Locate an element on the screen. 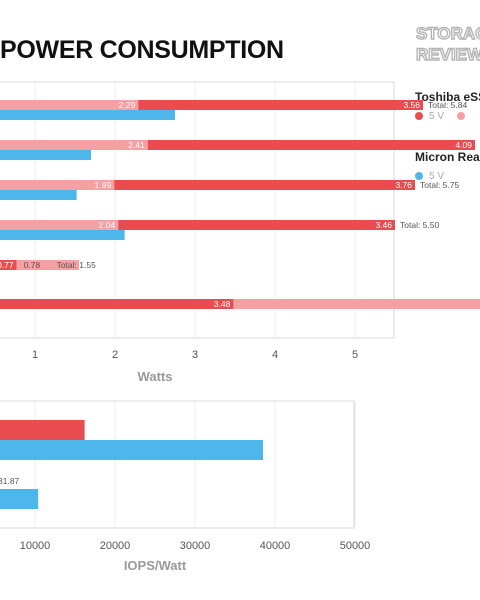  bar-total-label: Total: 5.50 is located at coordinates (419, 225).